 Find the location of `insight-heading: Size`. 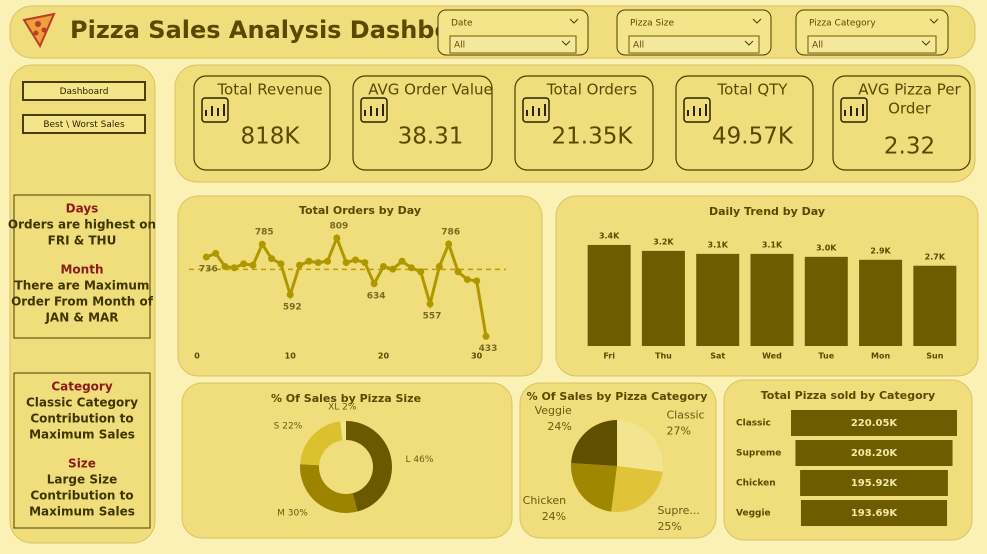

insight-heading: Size is located at coordinates (82, 464).